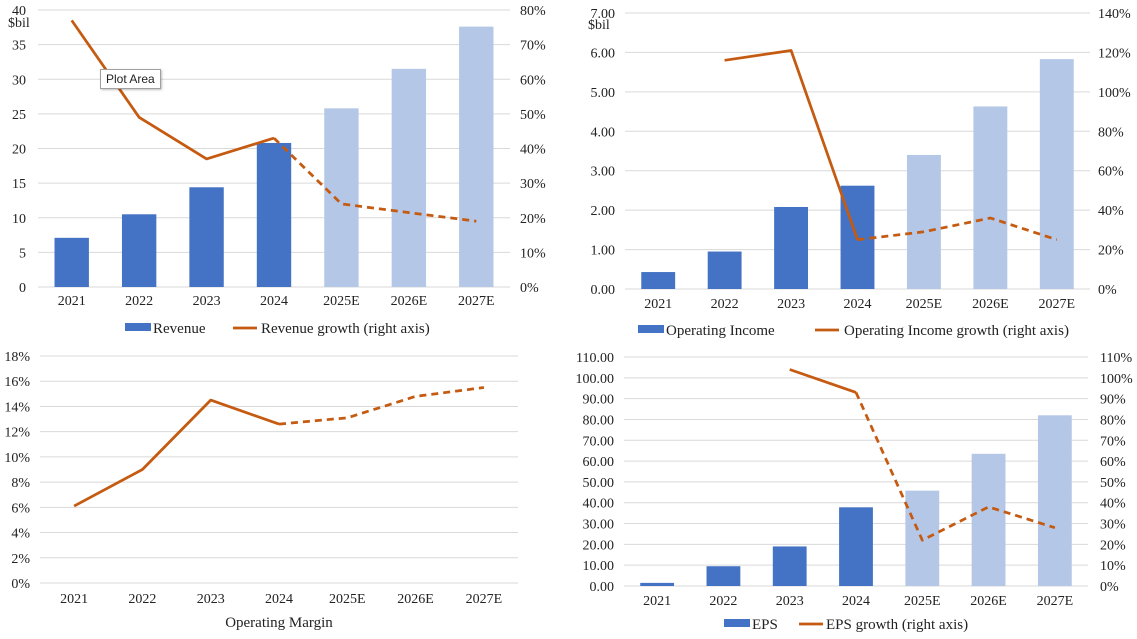  Describe the element at coordinates (595, 358) in the screenshot. I see `left-tick-label: 110.00` at that location.